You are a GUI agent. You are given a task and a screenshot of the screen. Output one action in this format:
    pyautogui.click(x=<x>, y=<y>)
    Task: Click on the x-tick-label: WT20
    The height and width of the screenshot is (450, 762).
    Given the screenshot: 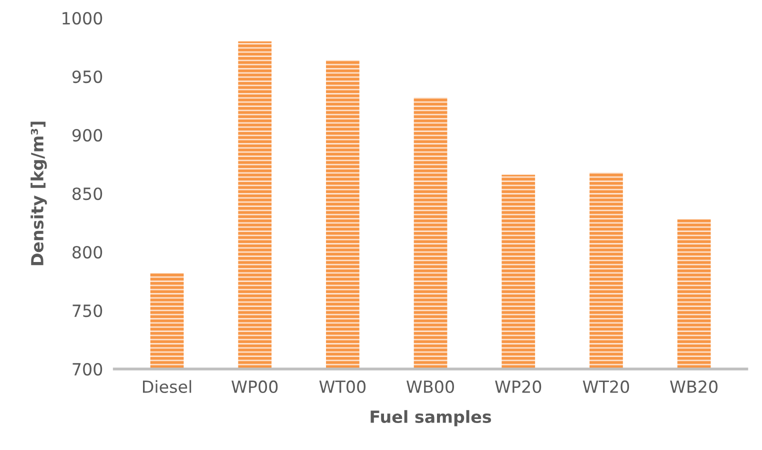 What is the action you would take?
    pyautogui.click(x=606, y=387)
    